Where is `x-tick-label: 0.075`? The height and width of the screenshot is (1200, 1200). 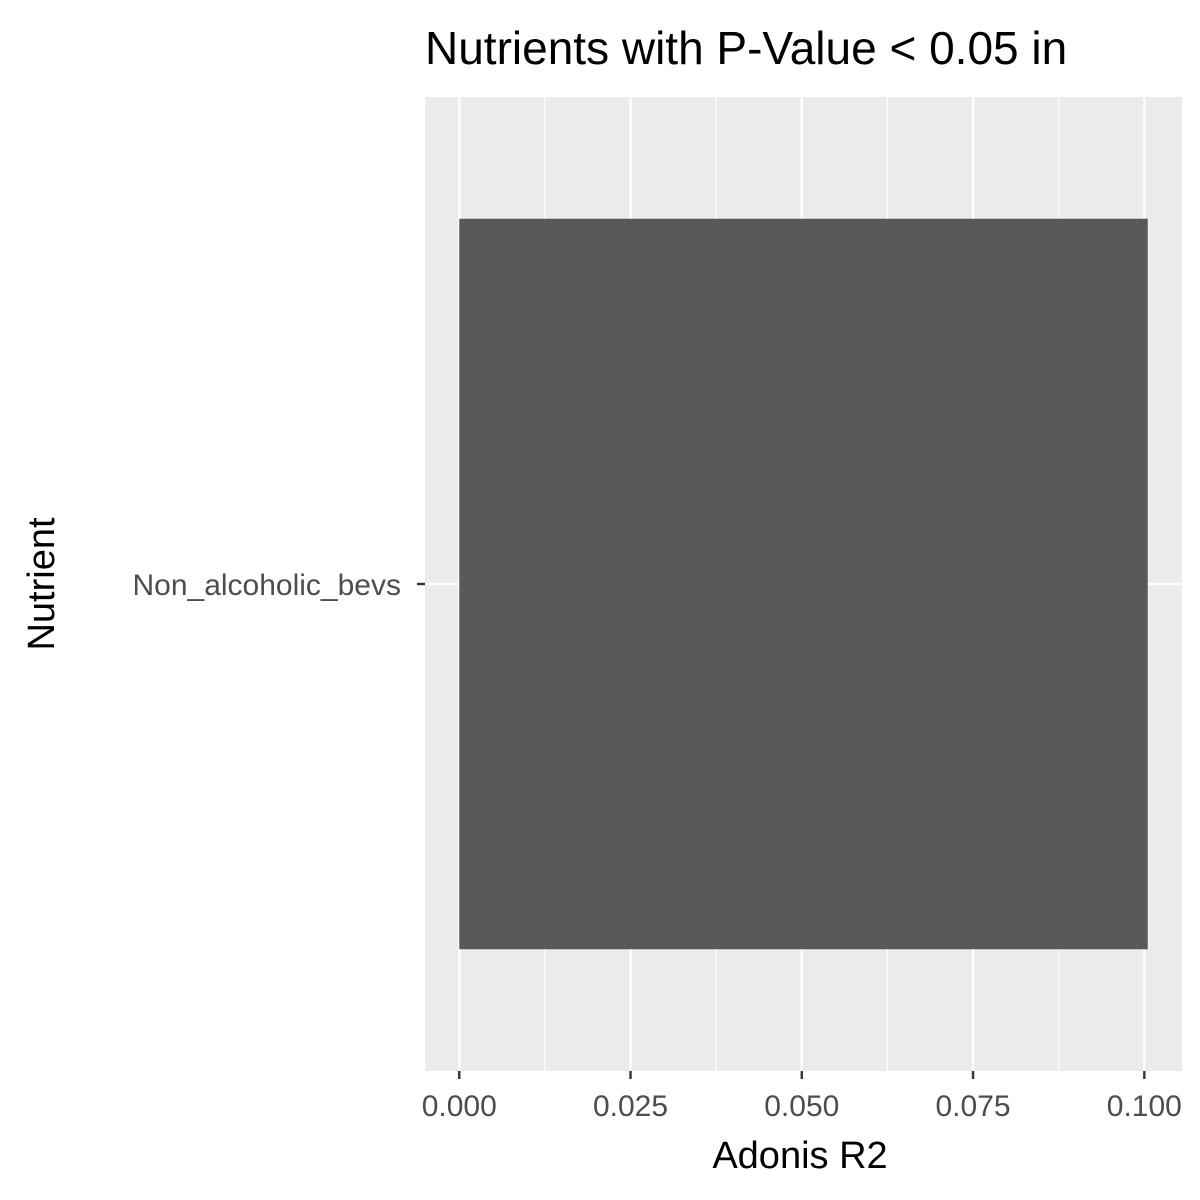 x-tick-label: 0.075 is located at coordinates (973, 1106).